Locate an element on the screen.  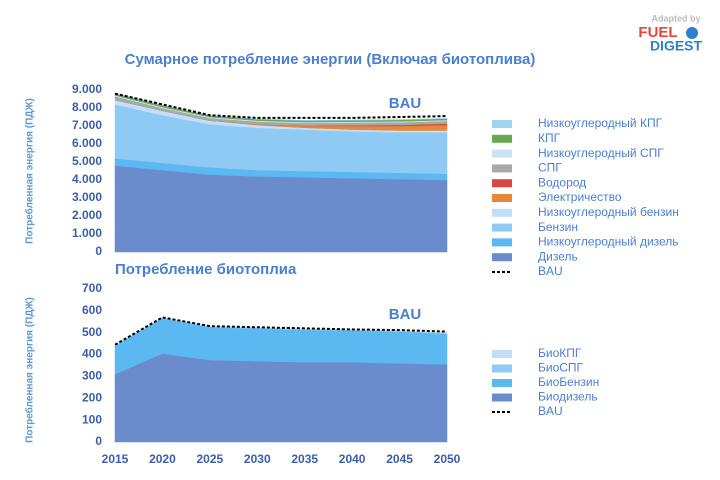
y-tick-label: 600 is located at coordinates (92, 310).